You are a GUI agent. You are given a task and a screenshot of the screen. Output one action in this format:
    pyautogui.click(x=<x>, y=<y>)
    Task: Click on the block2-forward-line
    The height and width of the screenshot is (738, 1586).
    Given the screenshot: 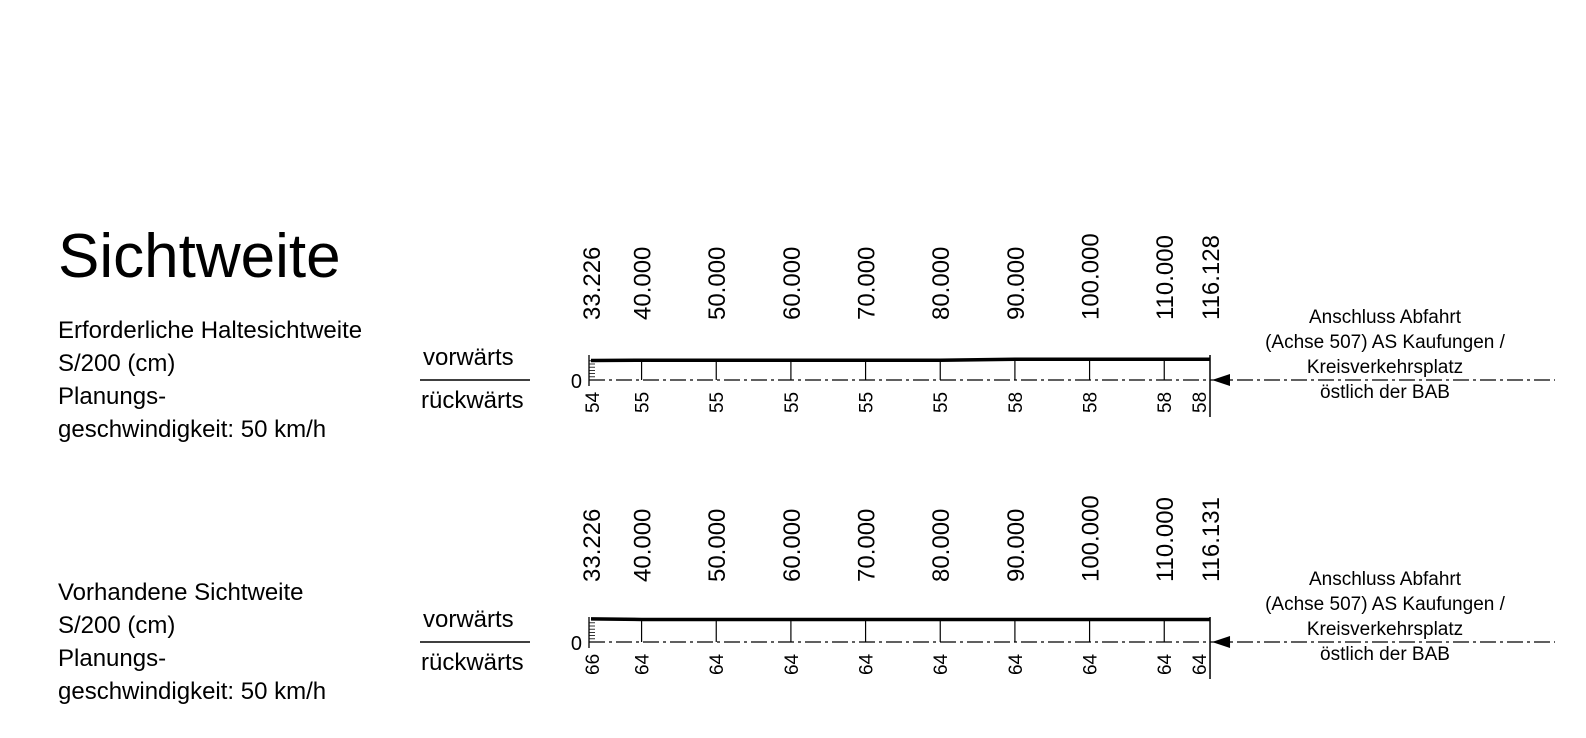 What is the action you would take?
    pyautogui.click(x=900, y=619)
    